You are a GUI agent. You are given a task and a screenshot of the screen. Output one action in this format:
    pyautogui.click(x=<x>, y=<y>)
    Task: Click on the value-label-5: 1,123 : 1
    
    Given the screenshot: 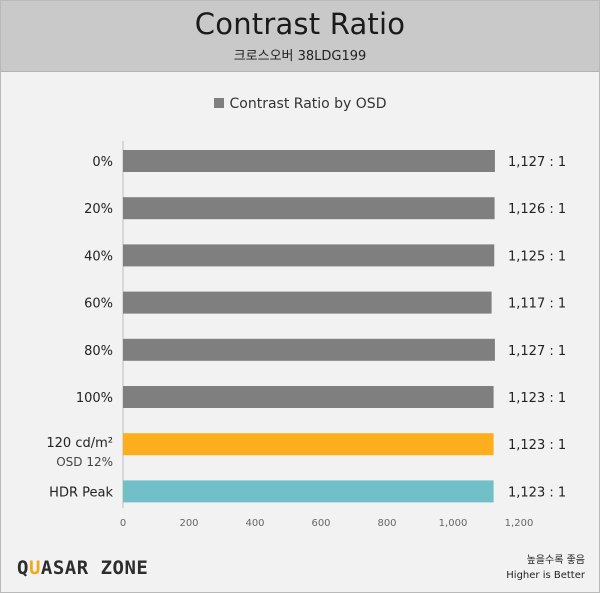 What is the action you would take?
    pyautogui.click(x=537, y=398)
    